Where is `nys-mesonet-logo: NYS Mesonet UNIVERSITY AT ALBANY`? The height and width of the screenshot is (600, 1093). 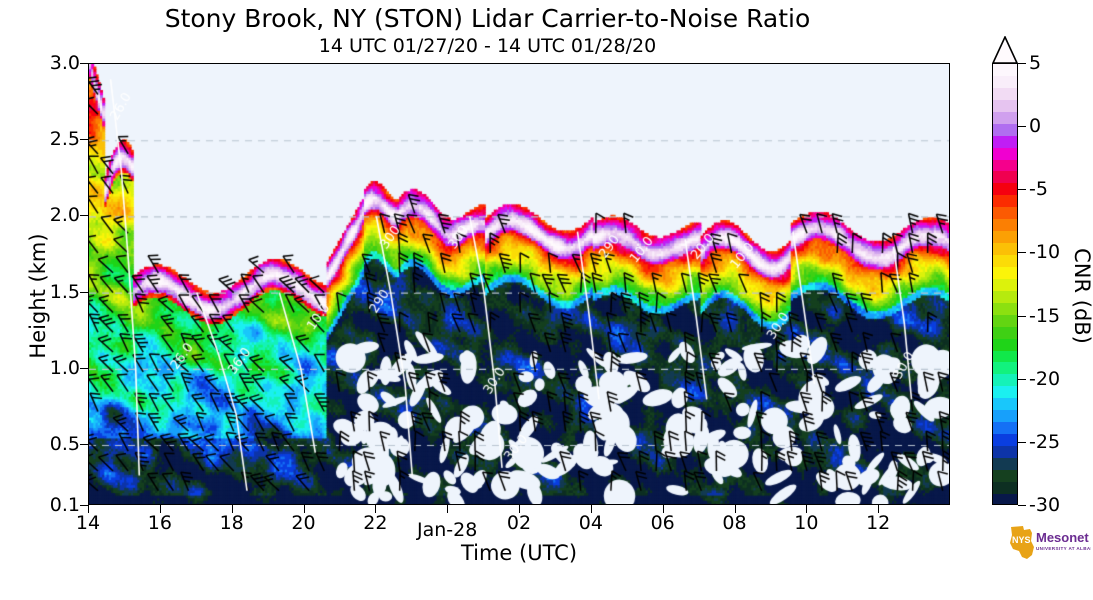 nys-mesonet-logo: NYS Mesonet UNIVERSITY AT ALBANY is located at coordinates (1050, 542).